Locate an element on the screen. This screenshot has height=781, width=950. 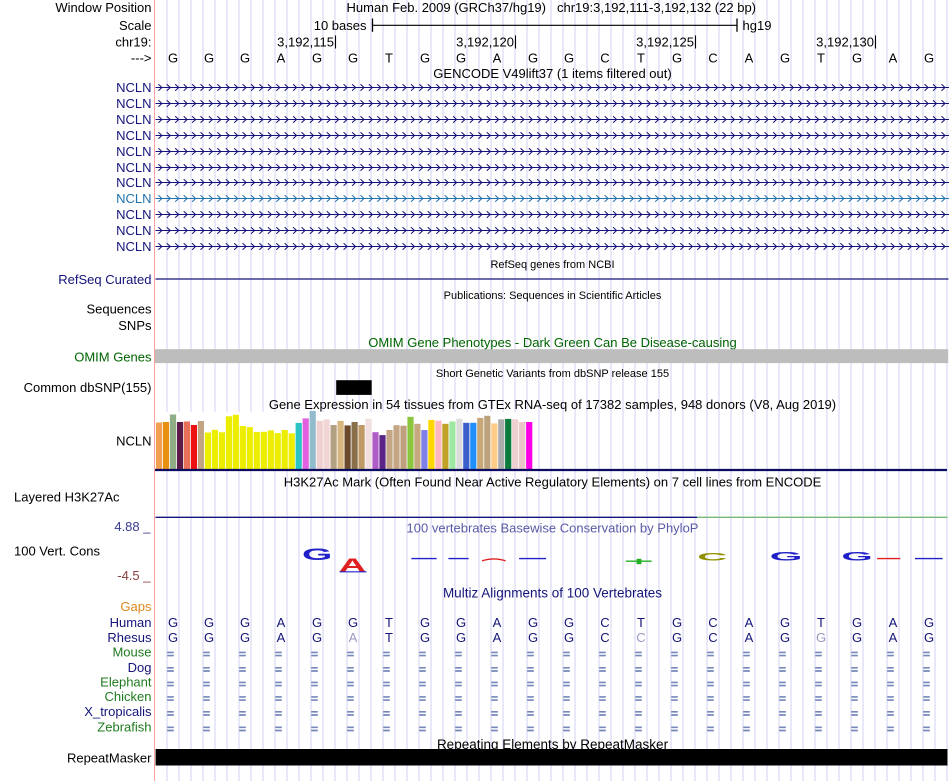
svg-text:chr19:3,192,111-3,192,132 (22: chr19:3,192,111-3,192,132 (22 bp) is located at coordinates (656, 7).